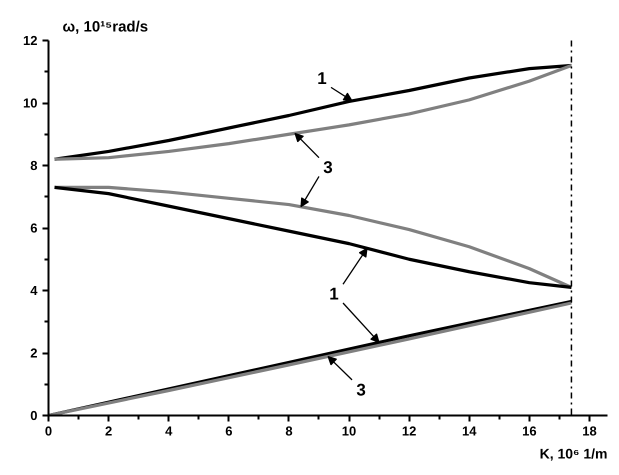 This screenshot has height=475, width=619. What do you see at coordinates (108, 431) in the screenshot?
I see `x-tick-label: 2` at bounding box center [108, 431].